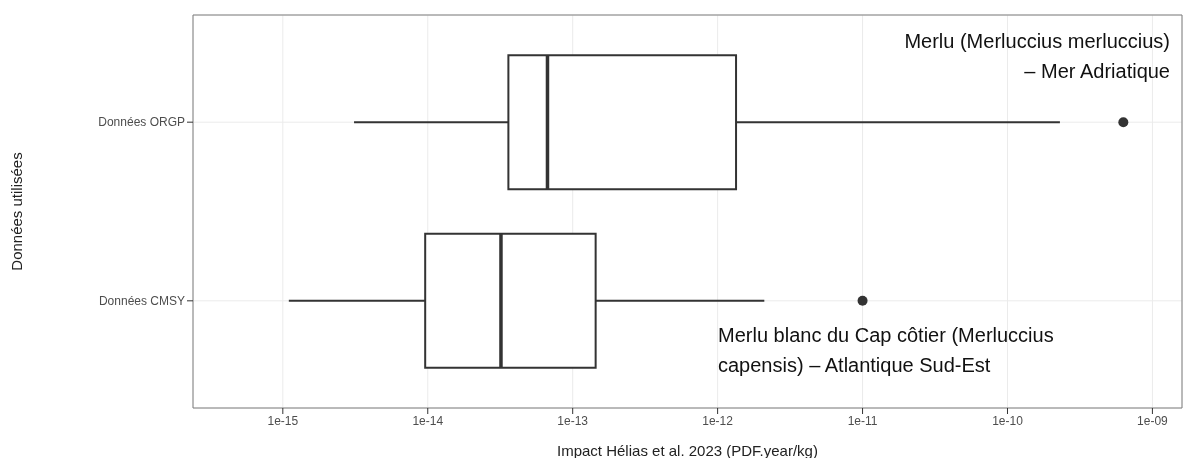 The width and height of the screenshot is (1194, 466). What do you see at coordinates (283, 420) in the screenshot?
I see `x-tick-label: 1e-15` at bounding box center [283, 420].